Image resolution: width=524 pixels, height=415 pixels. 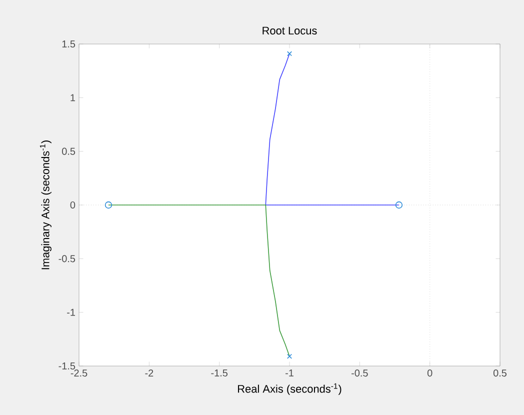 What do you see at coordinates (71, 312) in the screenshot?
I see `y-tick-label: -1` at bounding box center [71, 312].